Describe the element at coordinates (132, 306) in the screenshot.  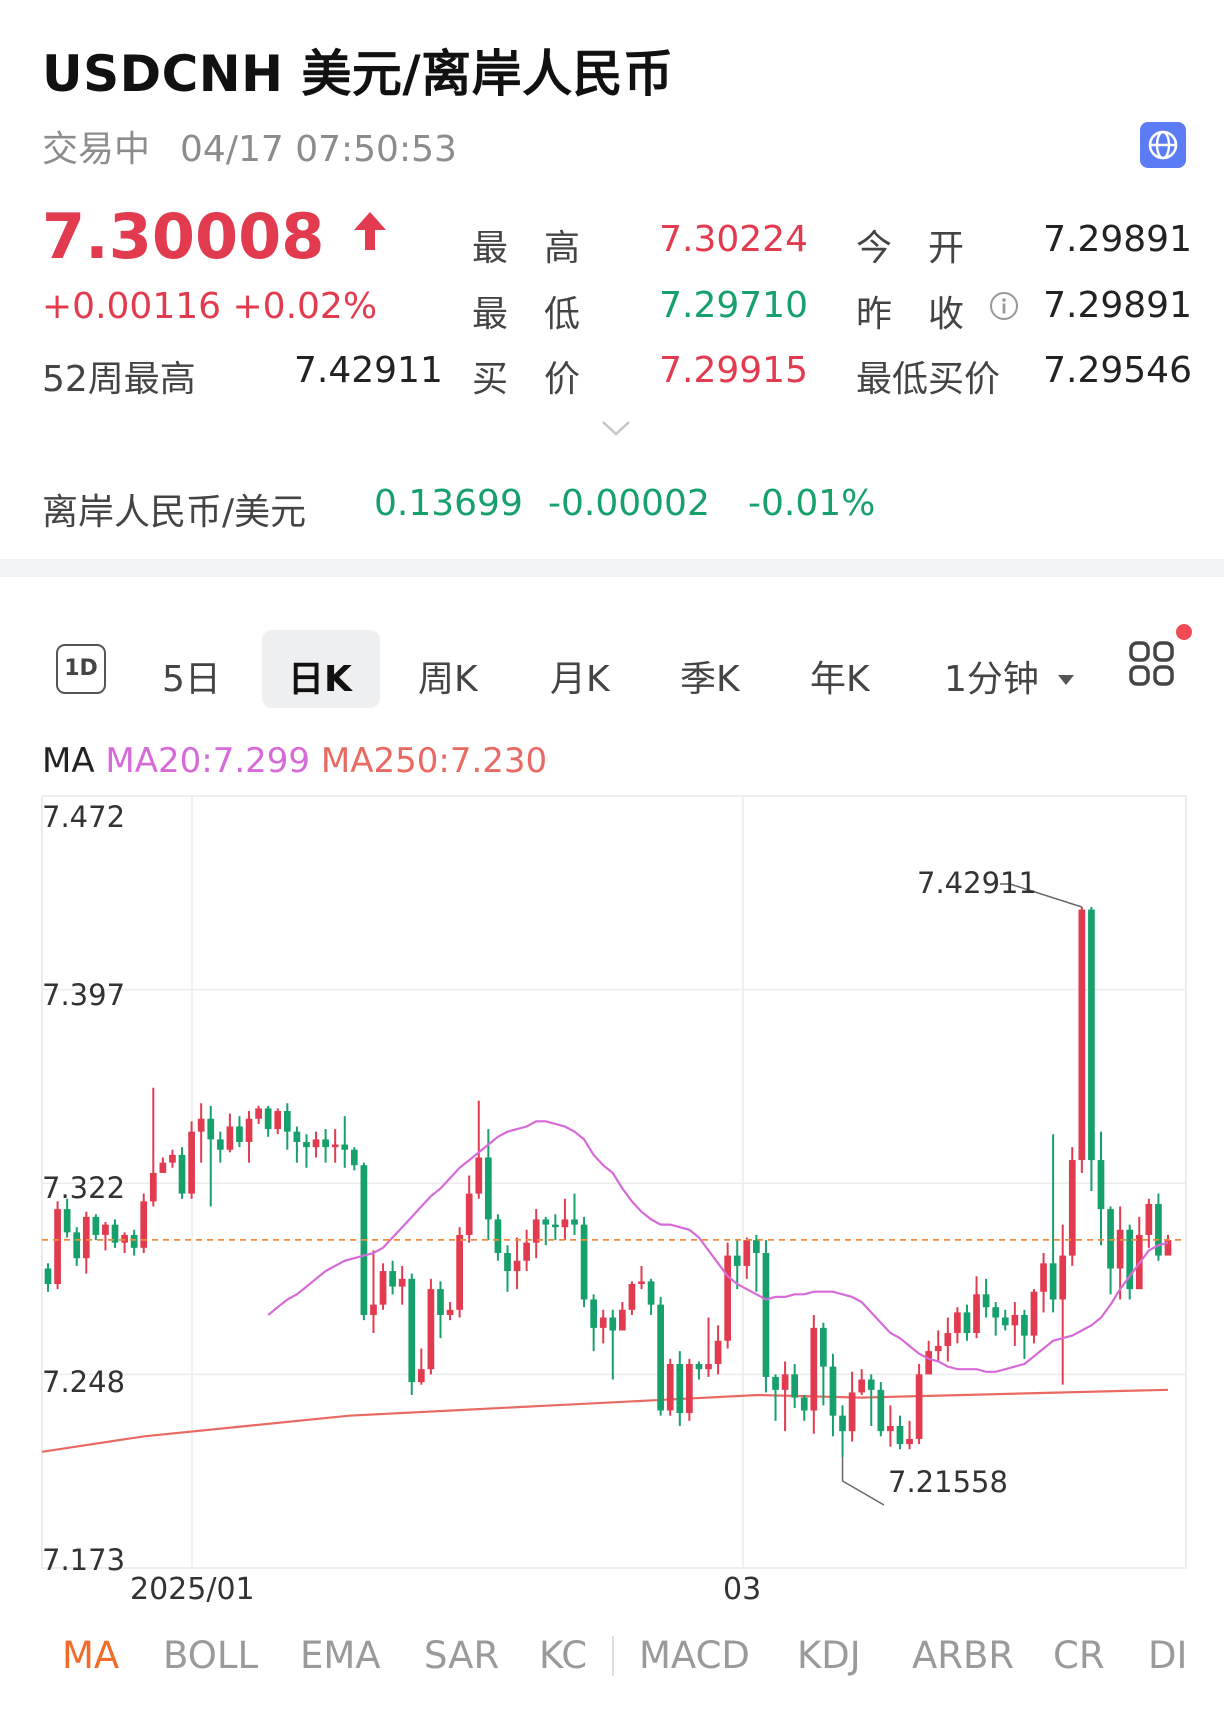
I see `change-value: +0.00116` at that location.